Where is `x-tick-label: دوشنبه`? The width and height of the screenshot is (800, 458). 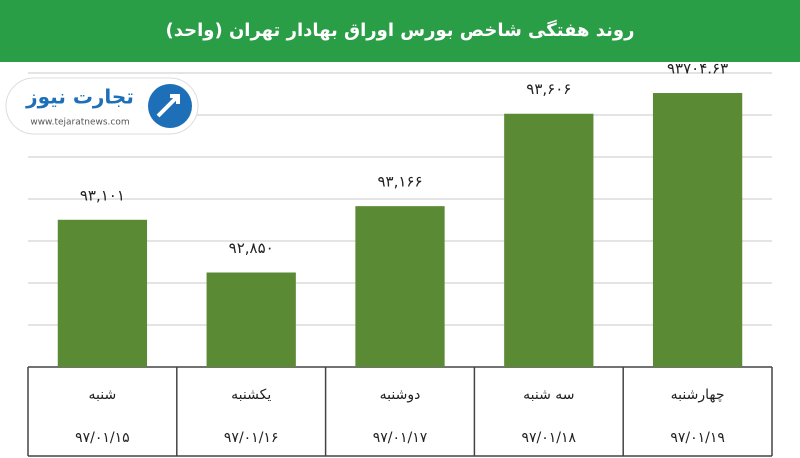 x-tick-label: دوشنبه is located at coordinates (400, 395).